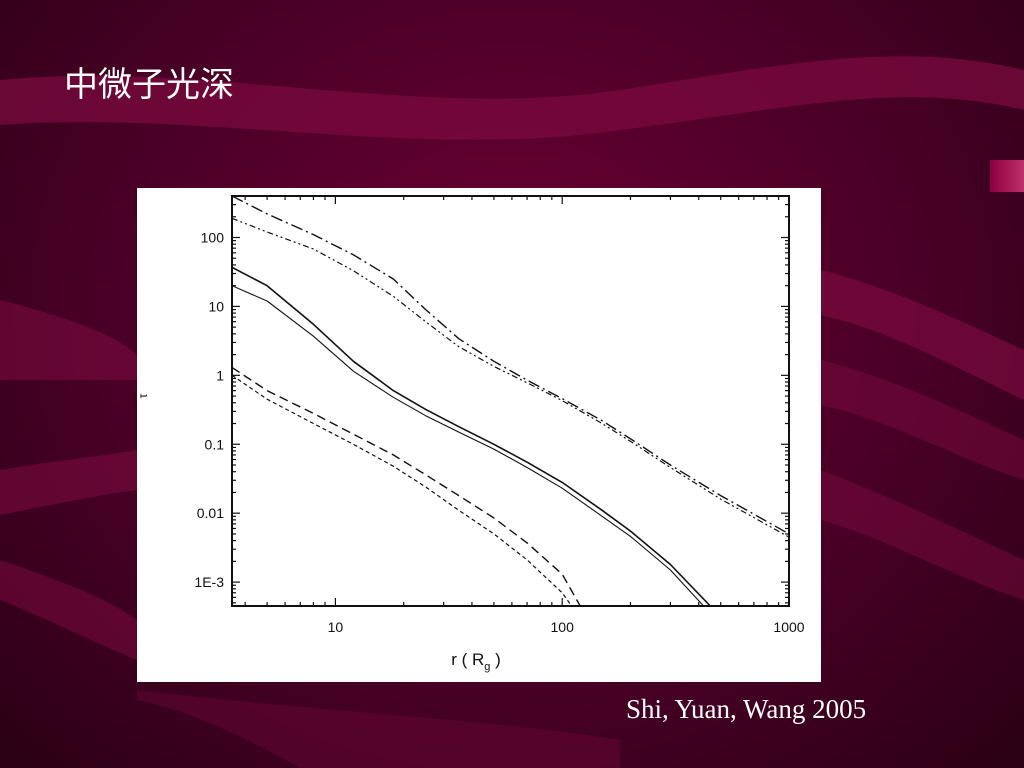 This screenshot has width=1024, height=768. I want to click on x-axis-label-close: ), so click(495, 659).